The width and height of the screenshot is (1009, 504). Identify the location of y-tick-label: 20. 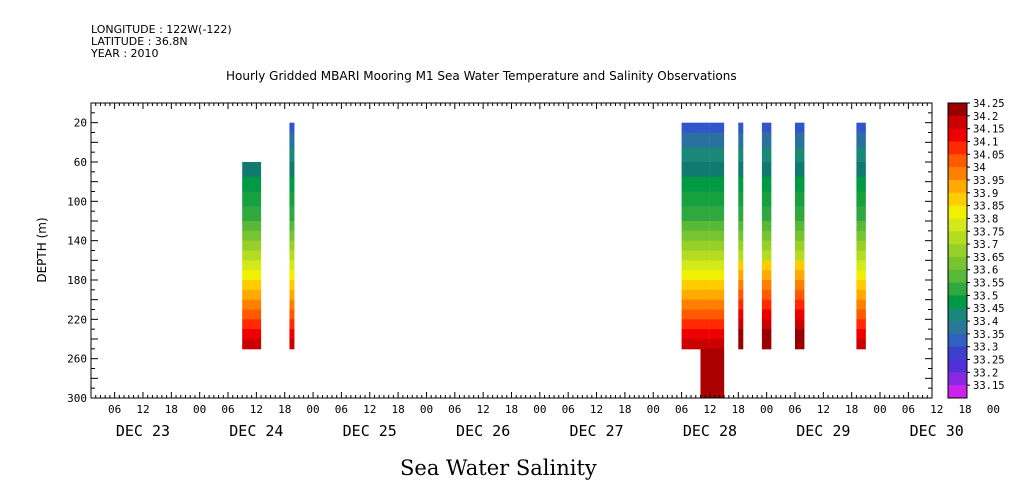
(80, 123).